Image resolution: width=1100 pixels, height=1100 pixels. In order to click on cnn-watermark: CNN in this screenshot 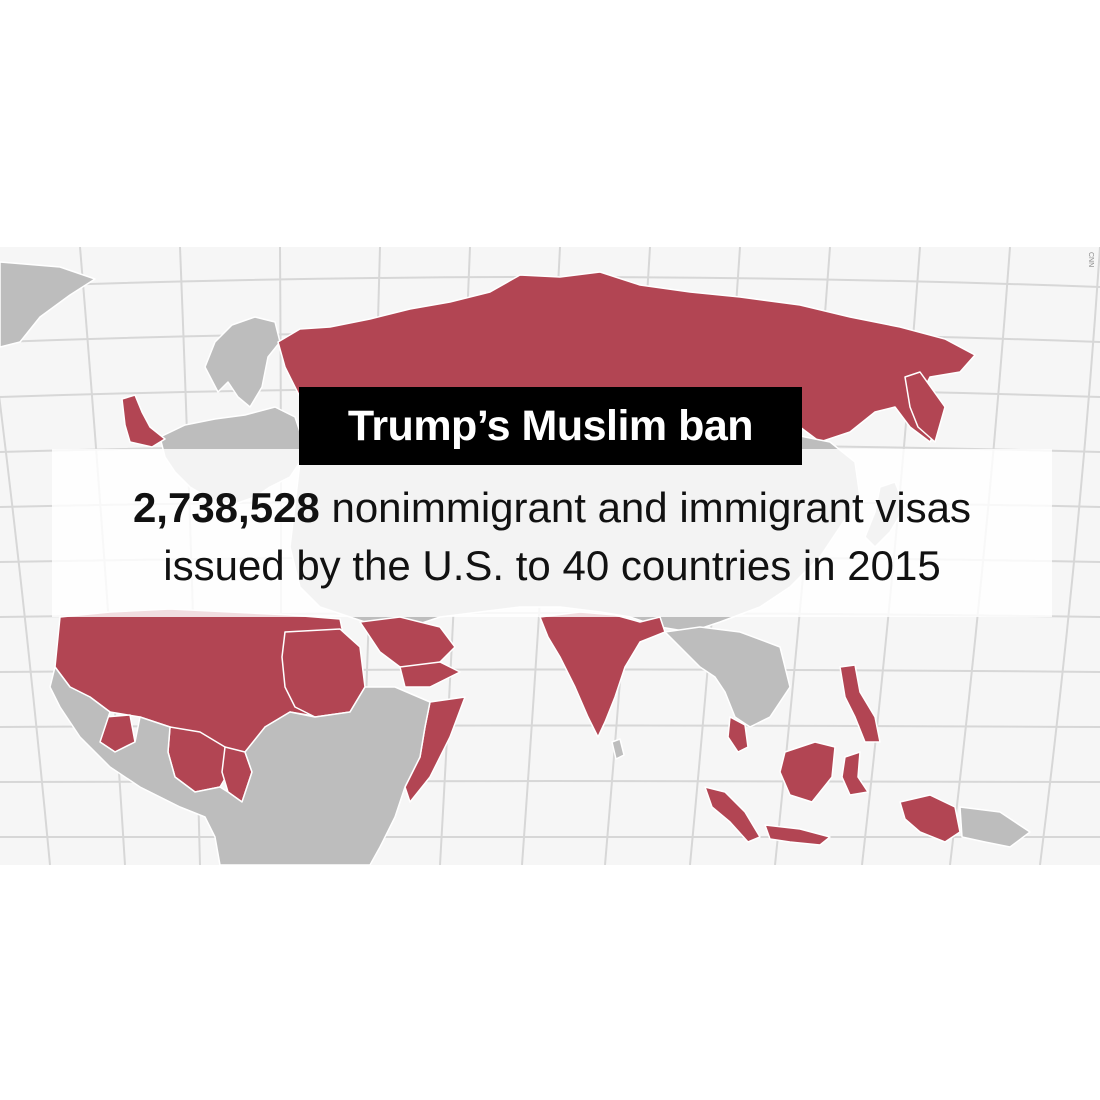, I will do `click(1090, 260)`.